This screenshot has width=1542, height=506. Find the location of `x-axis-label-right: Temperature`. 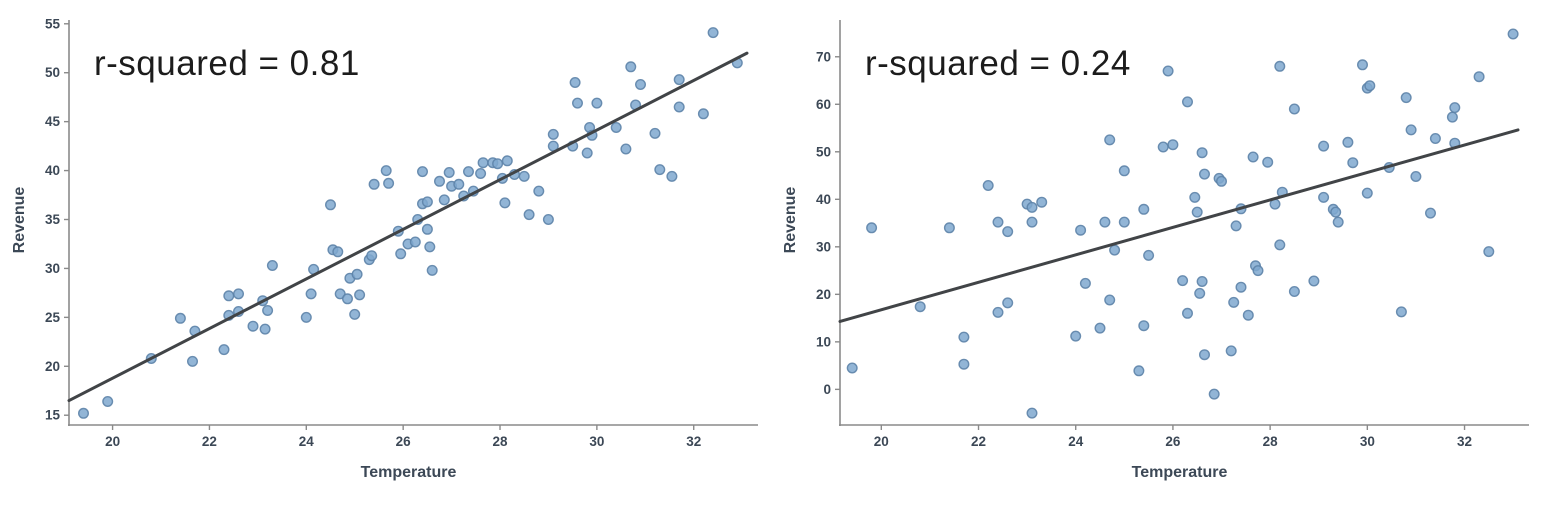

x-axis-label-right: Temperature is located at coordinates (1179, 472).